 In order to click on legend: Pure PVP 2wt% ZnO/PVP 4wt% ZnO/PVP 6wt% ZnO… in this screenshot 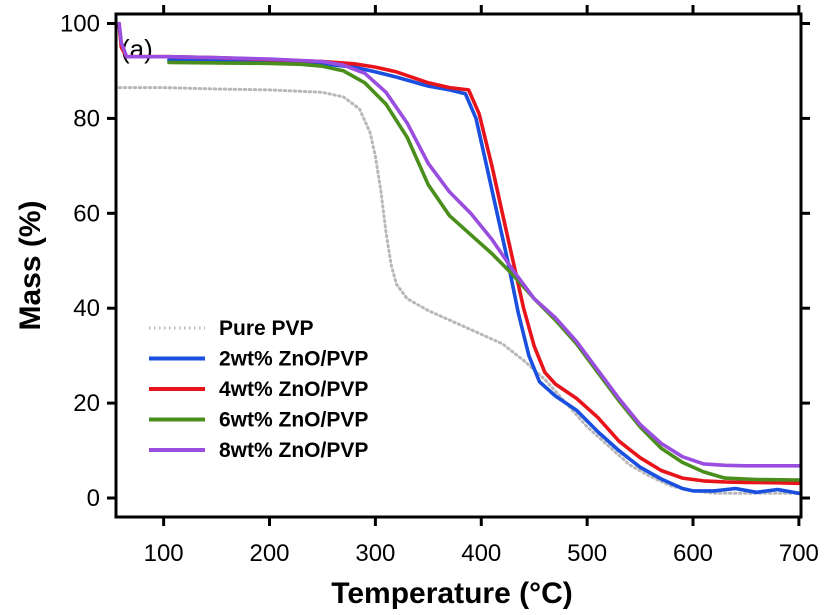, I will do `click(258, 389)`.